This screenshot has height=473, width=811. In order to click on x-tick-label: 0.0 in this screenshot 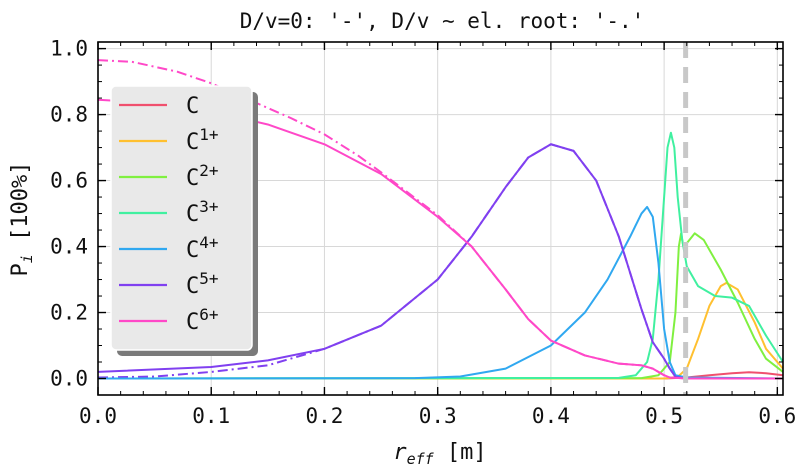, I will do `click(98, 416)`.